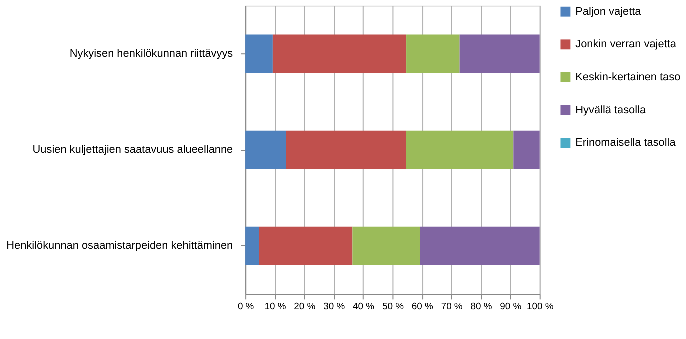 The image size is (686, 339). Describe the element at coordinates (481, 307) in the screenshot. I see `x-tick-label: 80 %` at that location.